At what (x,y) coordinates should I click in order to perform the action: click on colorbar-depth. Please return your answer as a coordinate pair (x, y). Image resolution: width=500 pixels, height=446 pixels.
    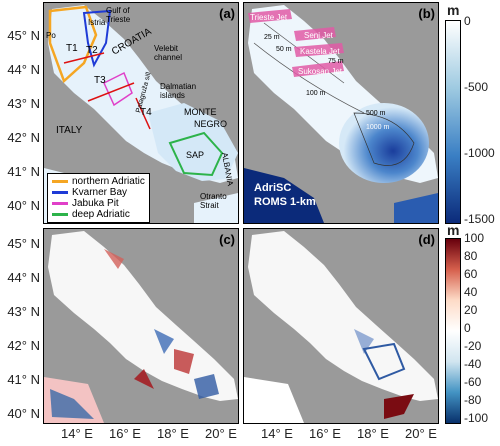
    Looking at the image, I should click on (453, 122).